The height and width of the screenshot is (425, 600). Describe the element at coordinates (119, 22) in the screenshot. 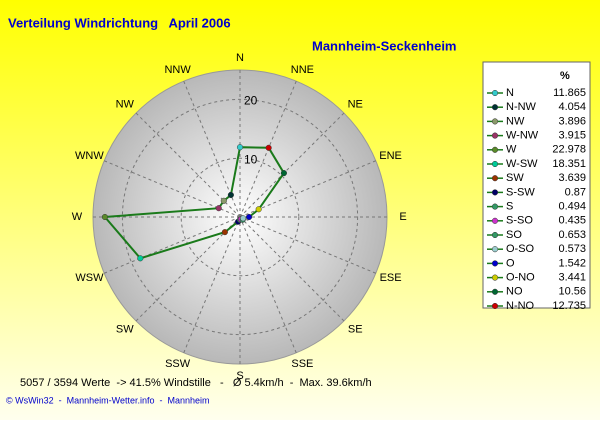

I see `chart-title: Verteilung Windrichtung April 2006` at that location.